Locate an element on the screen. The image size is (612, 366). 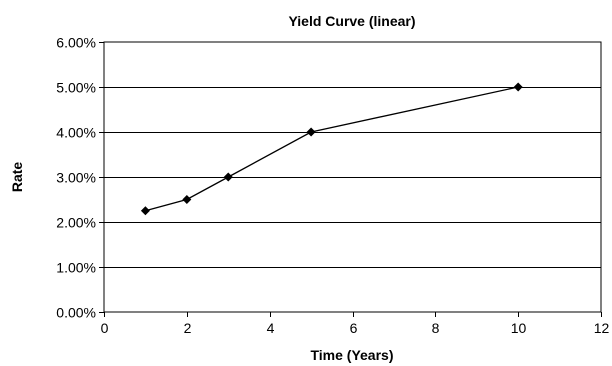
y-tick-label: 3.00% is located at coordinates (76, 178).